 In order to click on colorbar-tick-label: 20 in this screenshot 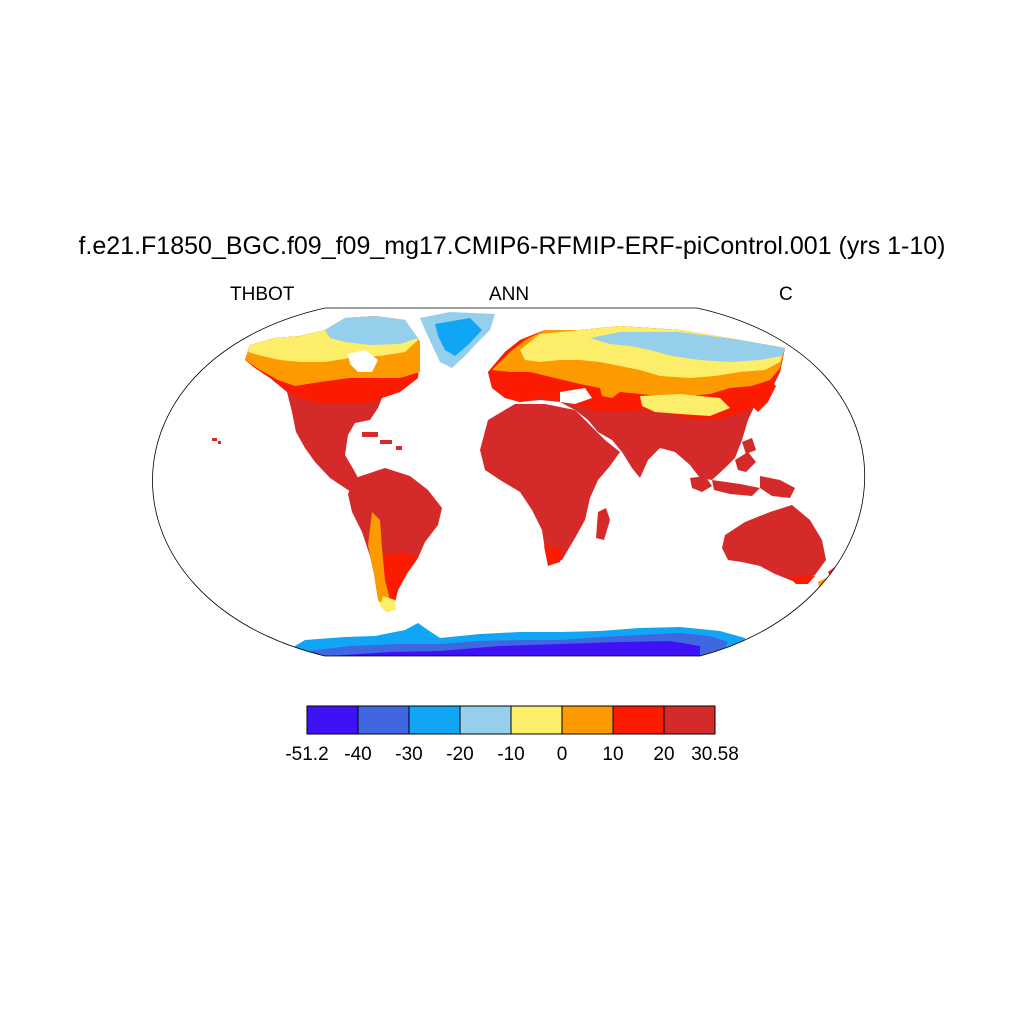, I will do `click(663, 754)`.